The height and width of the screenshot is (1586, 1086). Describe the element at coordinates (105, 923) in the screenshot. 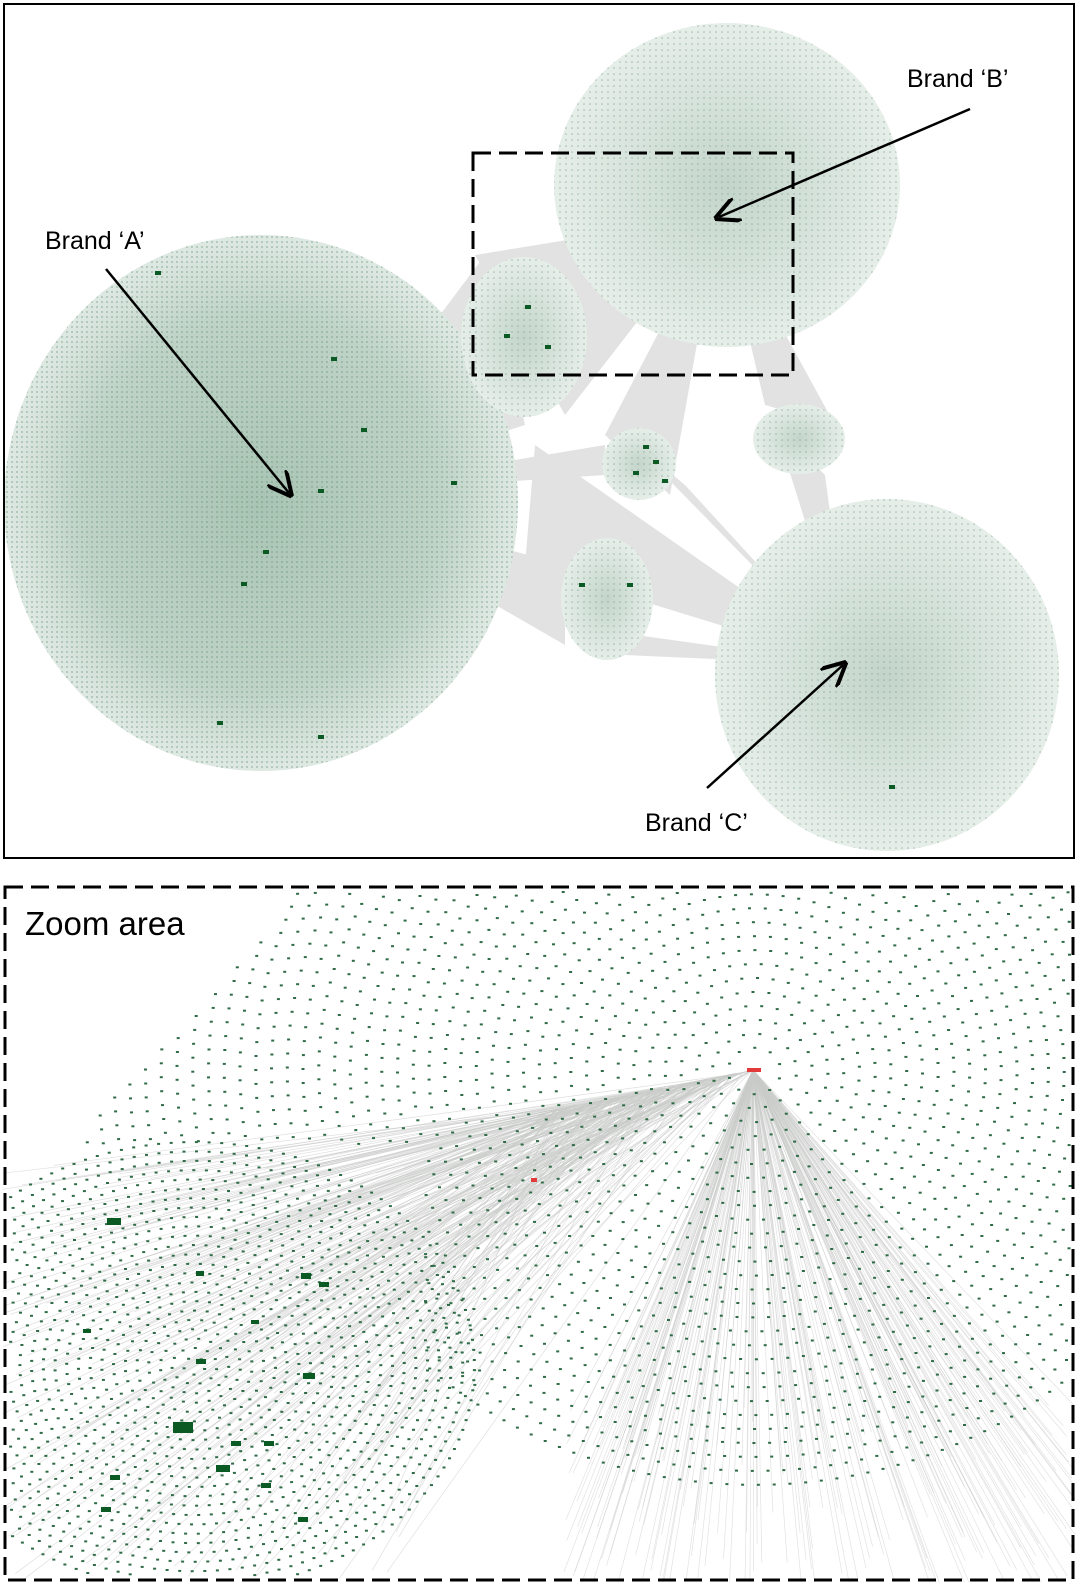

I see `zoom-area-title: Zoom area` at that location.